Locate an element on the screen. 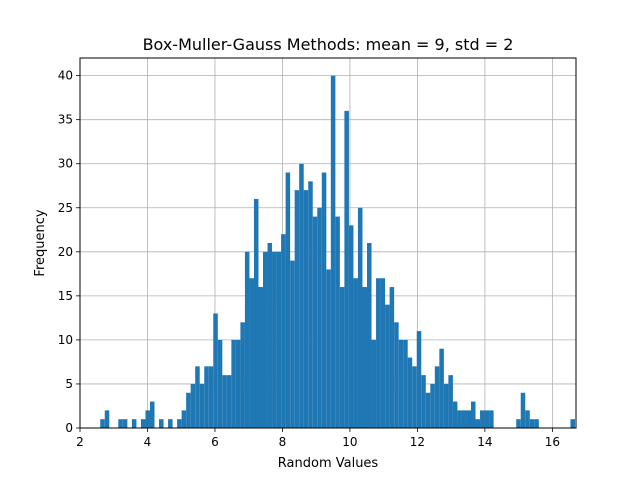  y-axis-ticks: 0 5 10 15 20 25 30 35 40 is located at coordinates (69, 252).